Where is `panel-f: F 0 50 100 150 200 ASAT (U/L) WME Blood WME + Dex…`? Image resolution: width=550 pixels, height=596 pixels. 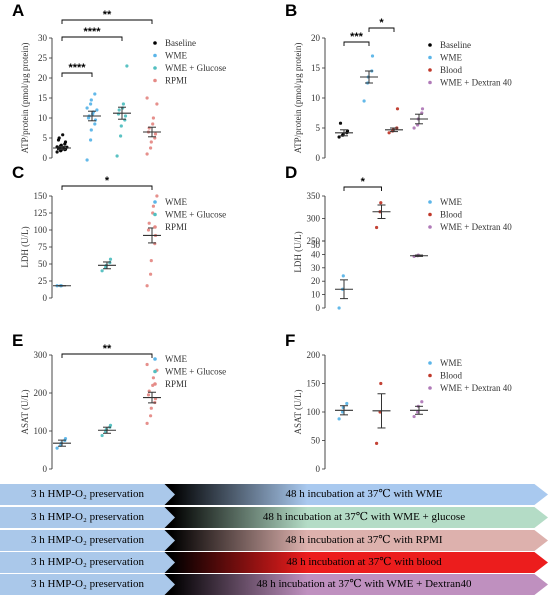 panel-f: F 0 50 100 150 200 ASAT (U/L) WME Blood WME + Dex… is located at coordinates (398, 402).